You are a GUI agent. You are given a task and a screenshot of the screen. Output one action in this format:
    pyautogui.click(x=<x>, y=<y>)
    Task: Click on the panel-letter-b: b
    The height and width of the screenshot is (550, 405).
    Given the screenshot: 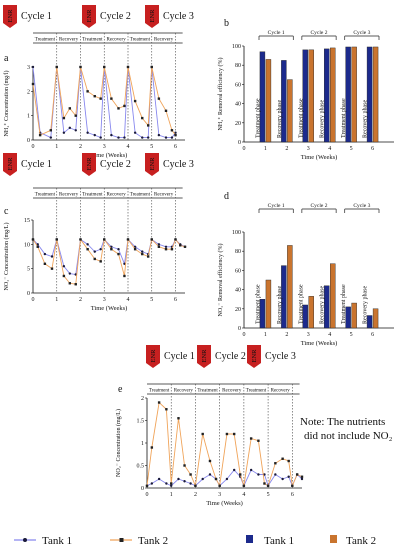 What is the action you would take?
    pyautogui.click(x=226, y=23)
    